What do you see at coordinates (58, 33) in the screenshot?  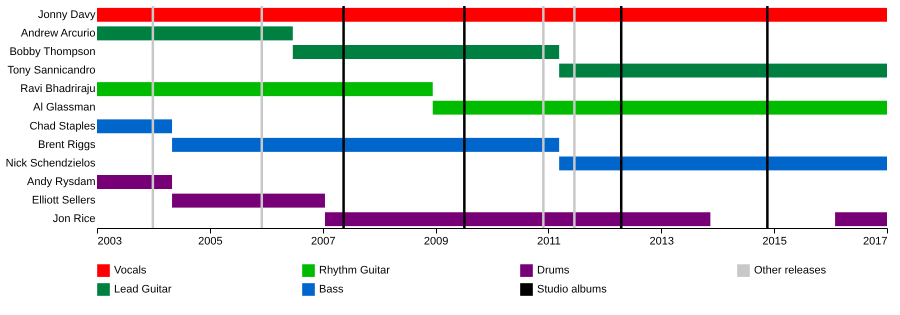 I see `y-tick-label: Andrew Arcurio` at bounding box center [58, 33].